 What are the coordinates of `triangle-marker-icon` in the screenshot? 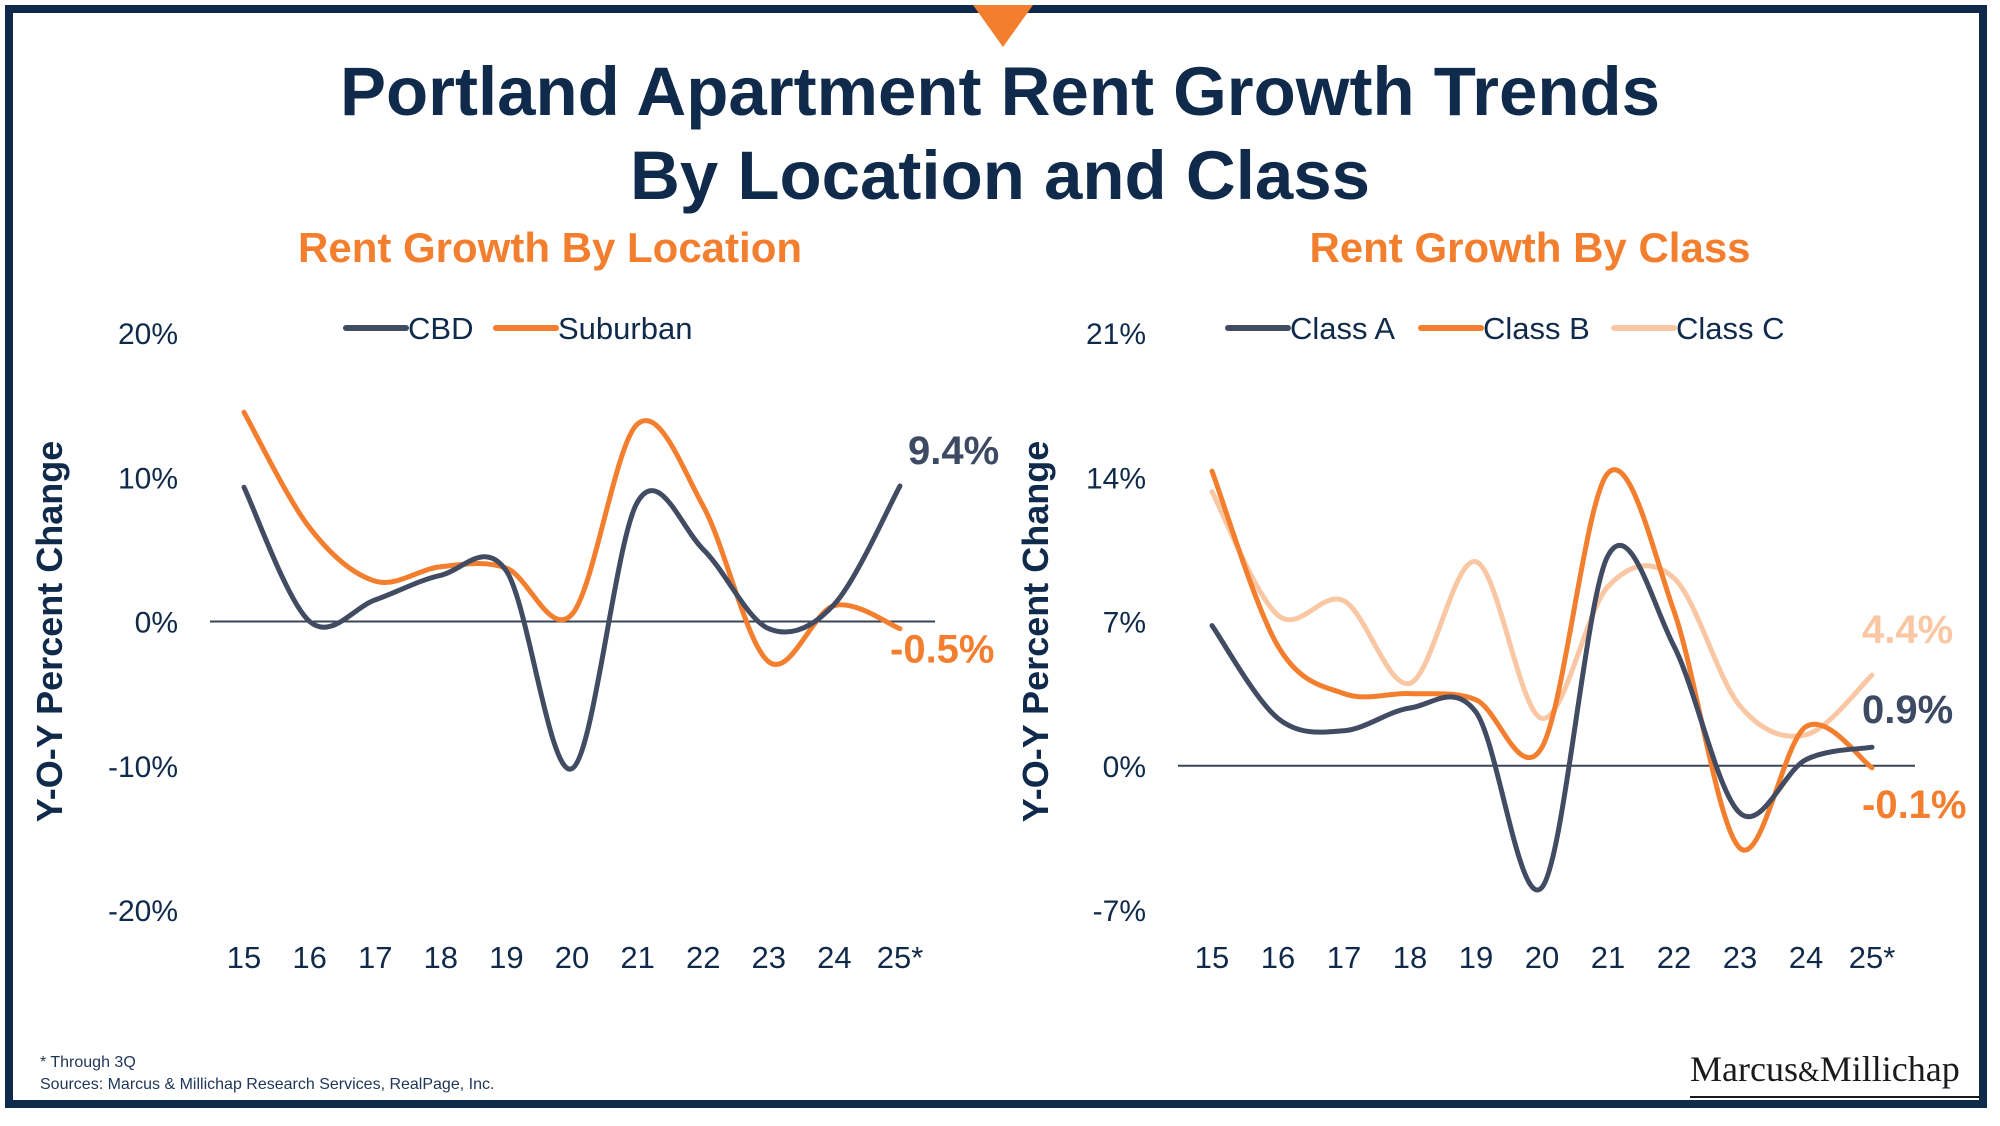 It's located at (1003, 26).